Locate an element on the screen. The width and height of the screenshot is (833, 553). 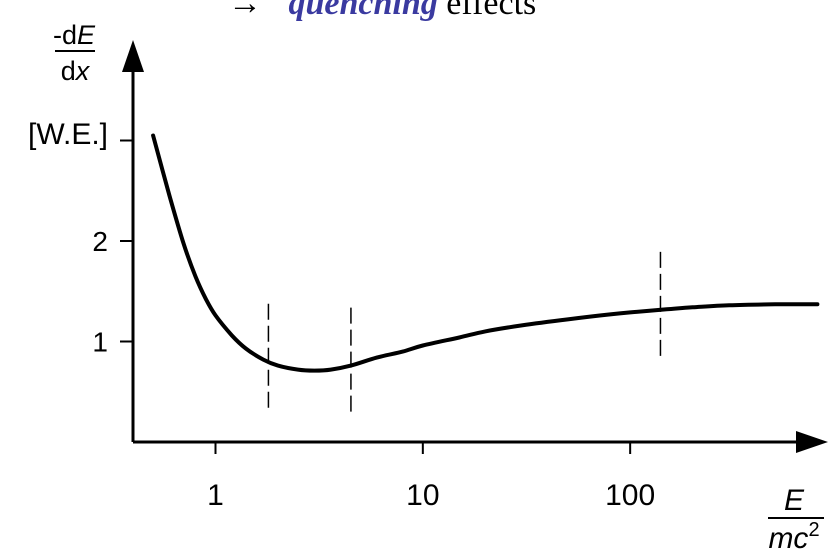
y-axis-arrowhead is located at coordinates (133, 56).